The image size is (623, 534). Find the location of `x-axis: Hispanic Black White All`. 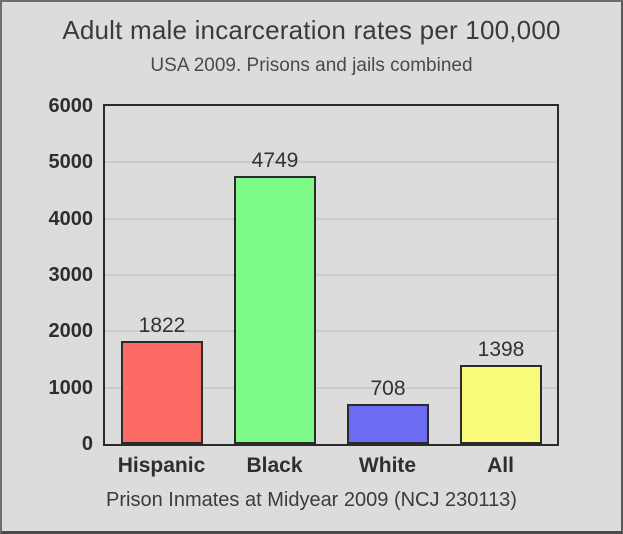

x-axis: Hispanic Black White All is located at coordinates (331, 466).